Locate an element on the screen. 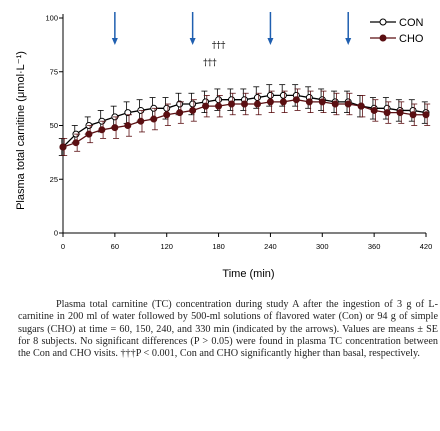  legend-label-cho: CHO is located at coordinates (411, 39).